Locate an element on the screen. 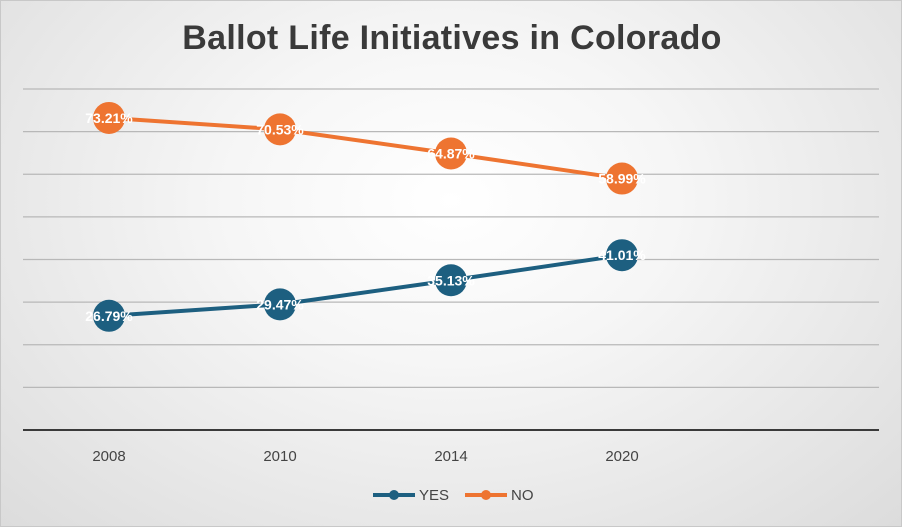  data-label-no: 58.99% is located at coordinates (622, 179).